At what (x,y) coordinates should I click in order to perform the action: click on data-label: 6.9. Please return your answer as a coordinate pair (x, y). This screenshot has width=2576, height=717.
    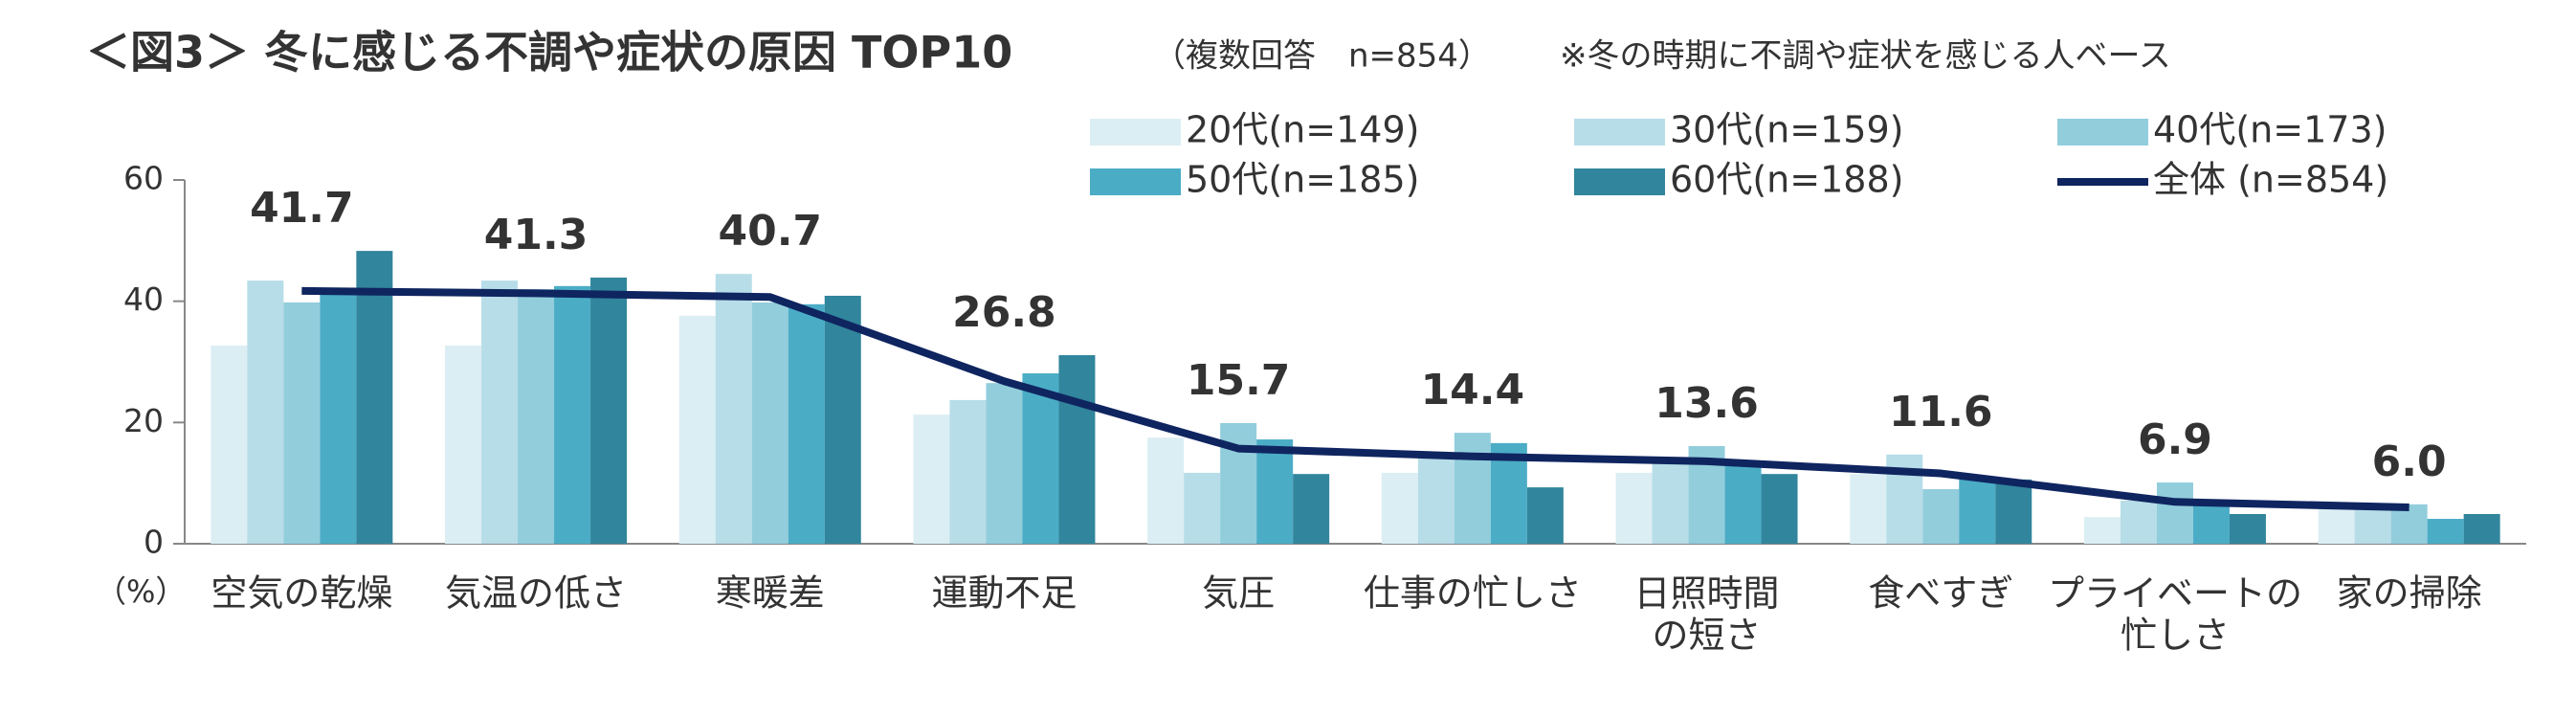
    Looking at the image, I should click on (2175, 439).